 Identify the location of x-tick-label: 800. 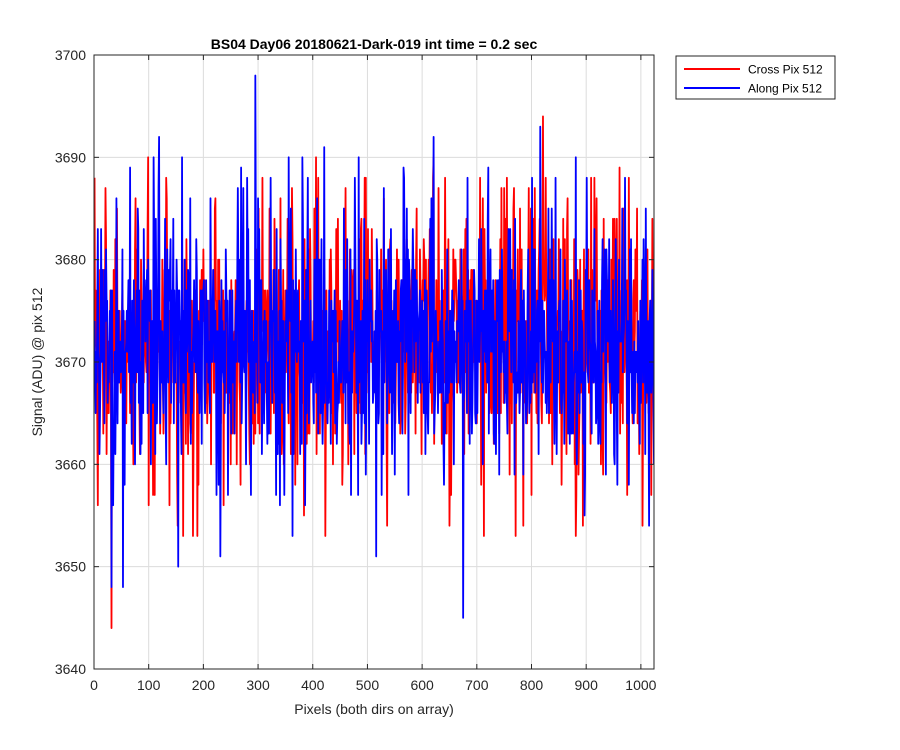
(532, 685).